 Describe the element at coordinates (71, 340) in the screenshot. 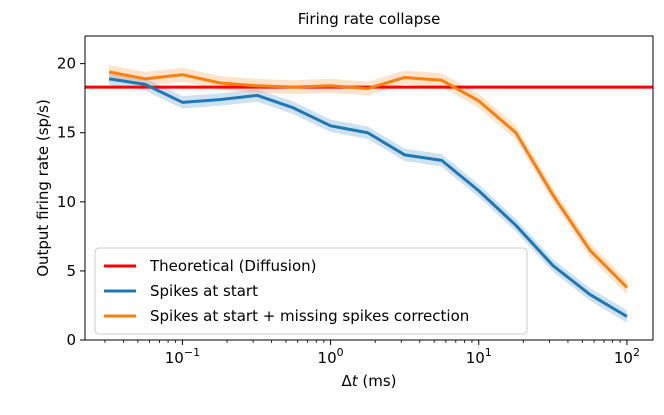

I see `y-tick-label: 0` at that location.